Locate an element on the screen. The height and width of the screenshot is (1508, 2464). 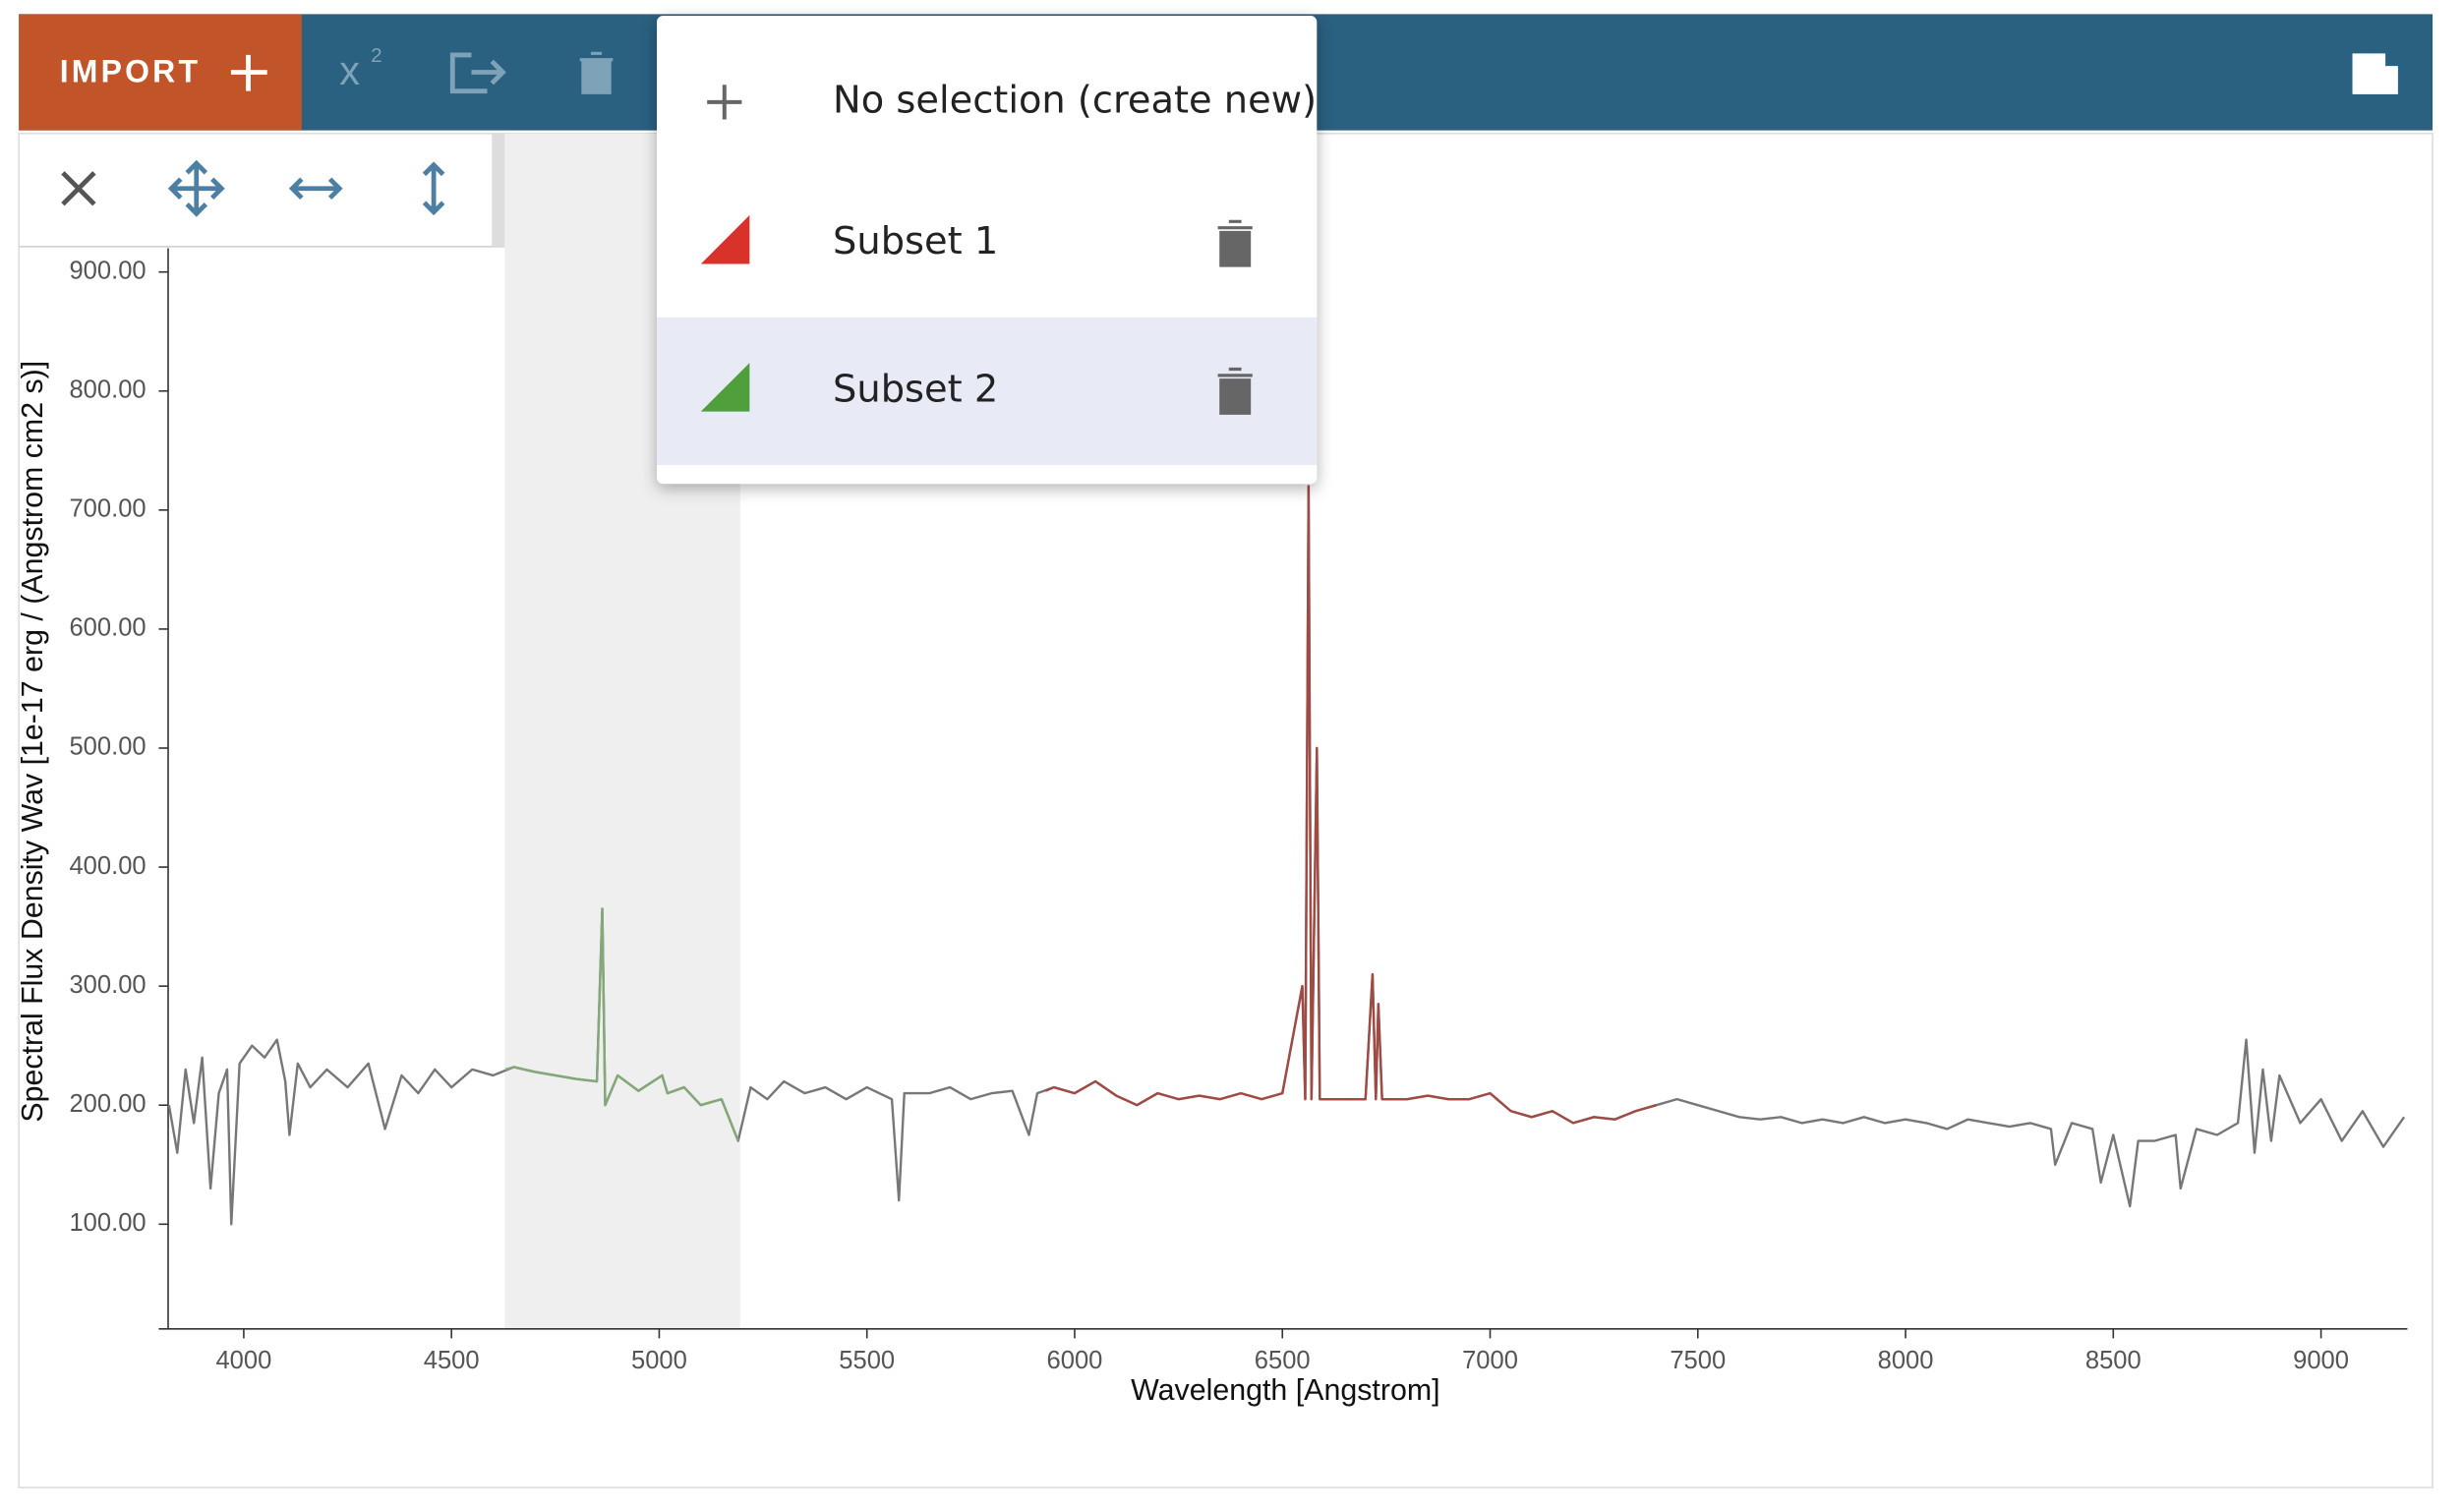
fit-icon-exponent: 2 is located at coordinates (376, 55).